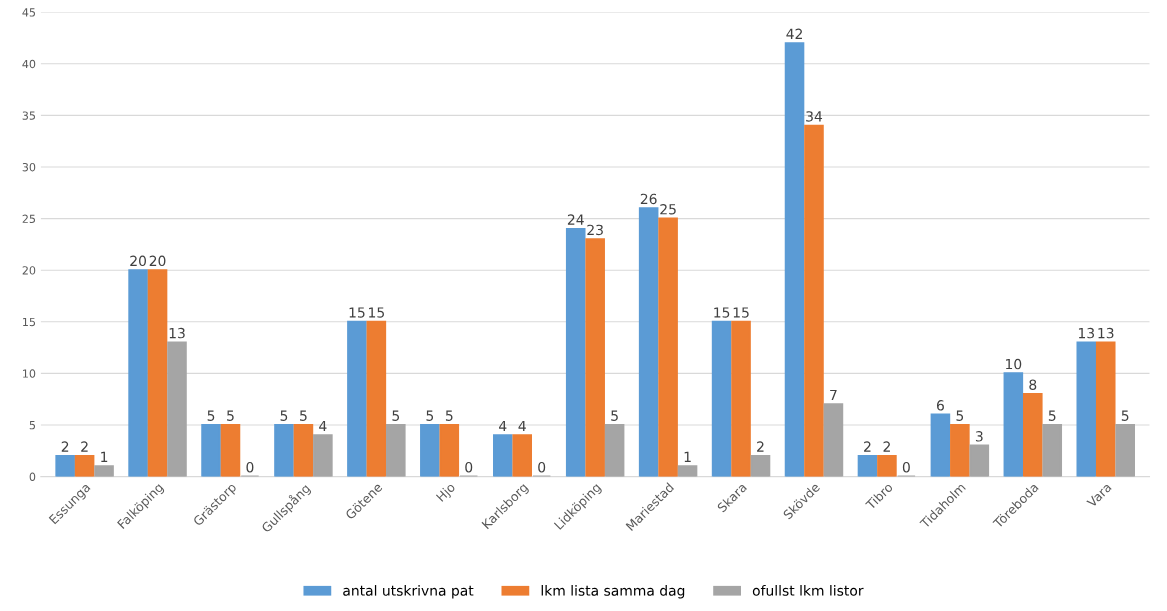 Image resolution: width=1167 pixels, height=611 pixels. I want to click on data-label: 26, so click(648, 199).